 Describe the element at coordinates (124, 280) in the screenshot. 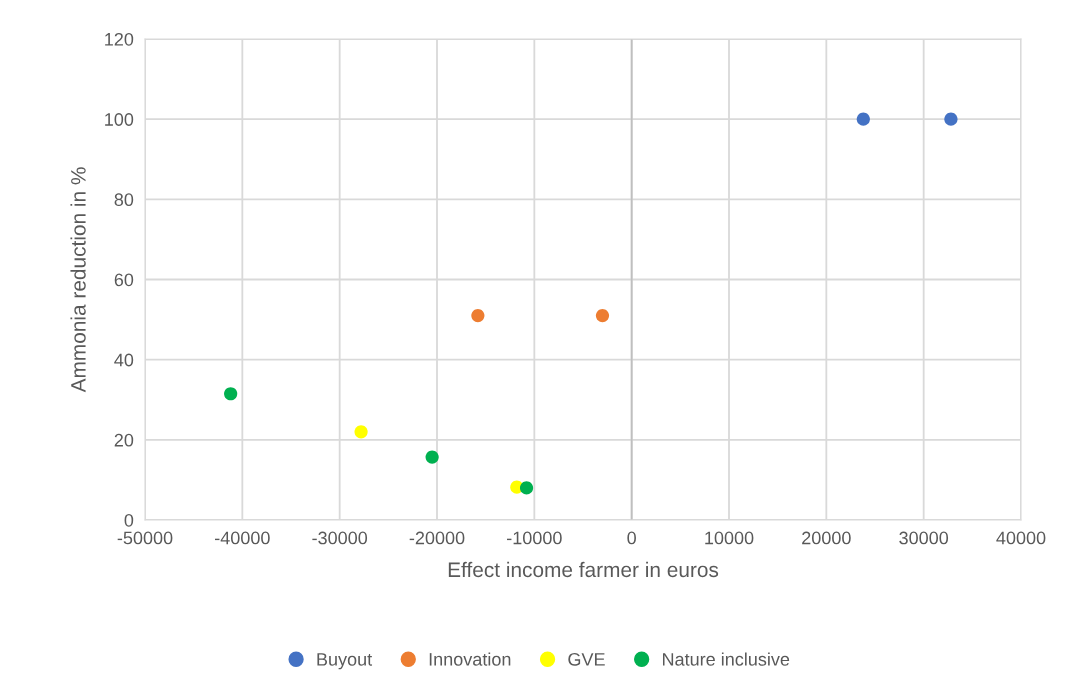

I see `y-tick-label: 60` at that location.